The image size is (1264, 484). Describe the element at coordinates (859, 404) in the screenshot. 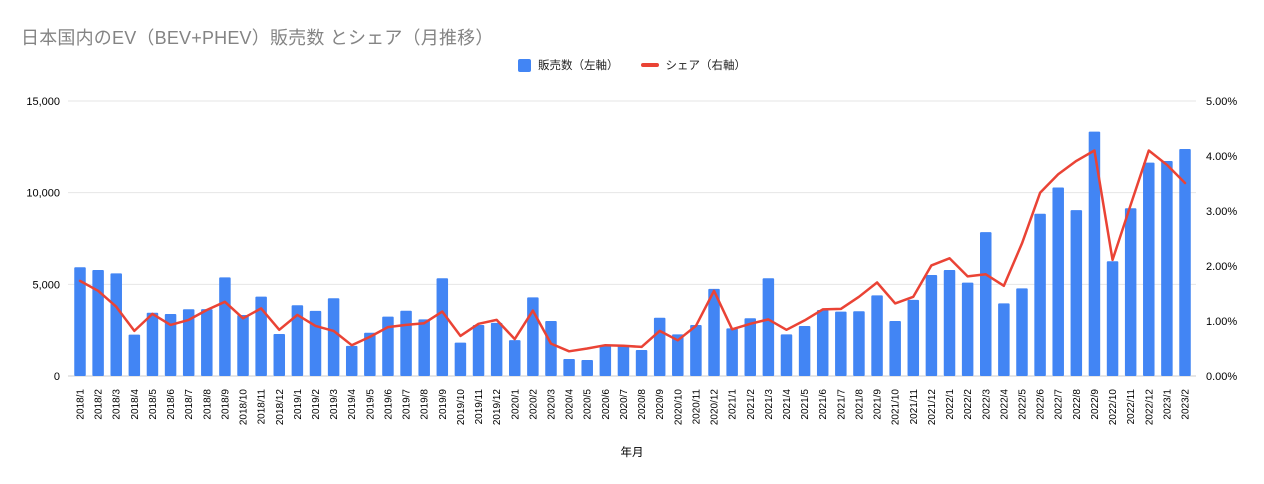

I see `x-axis-tick-label: 2021/8` at that location.